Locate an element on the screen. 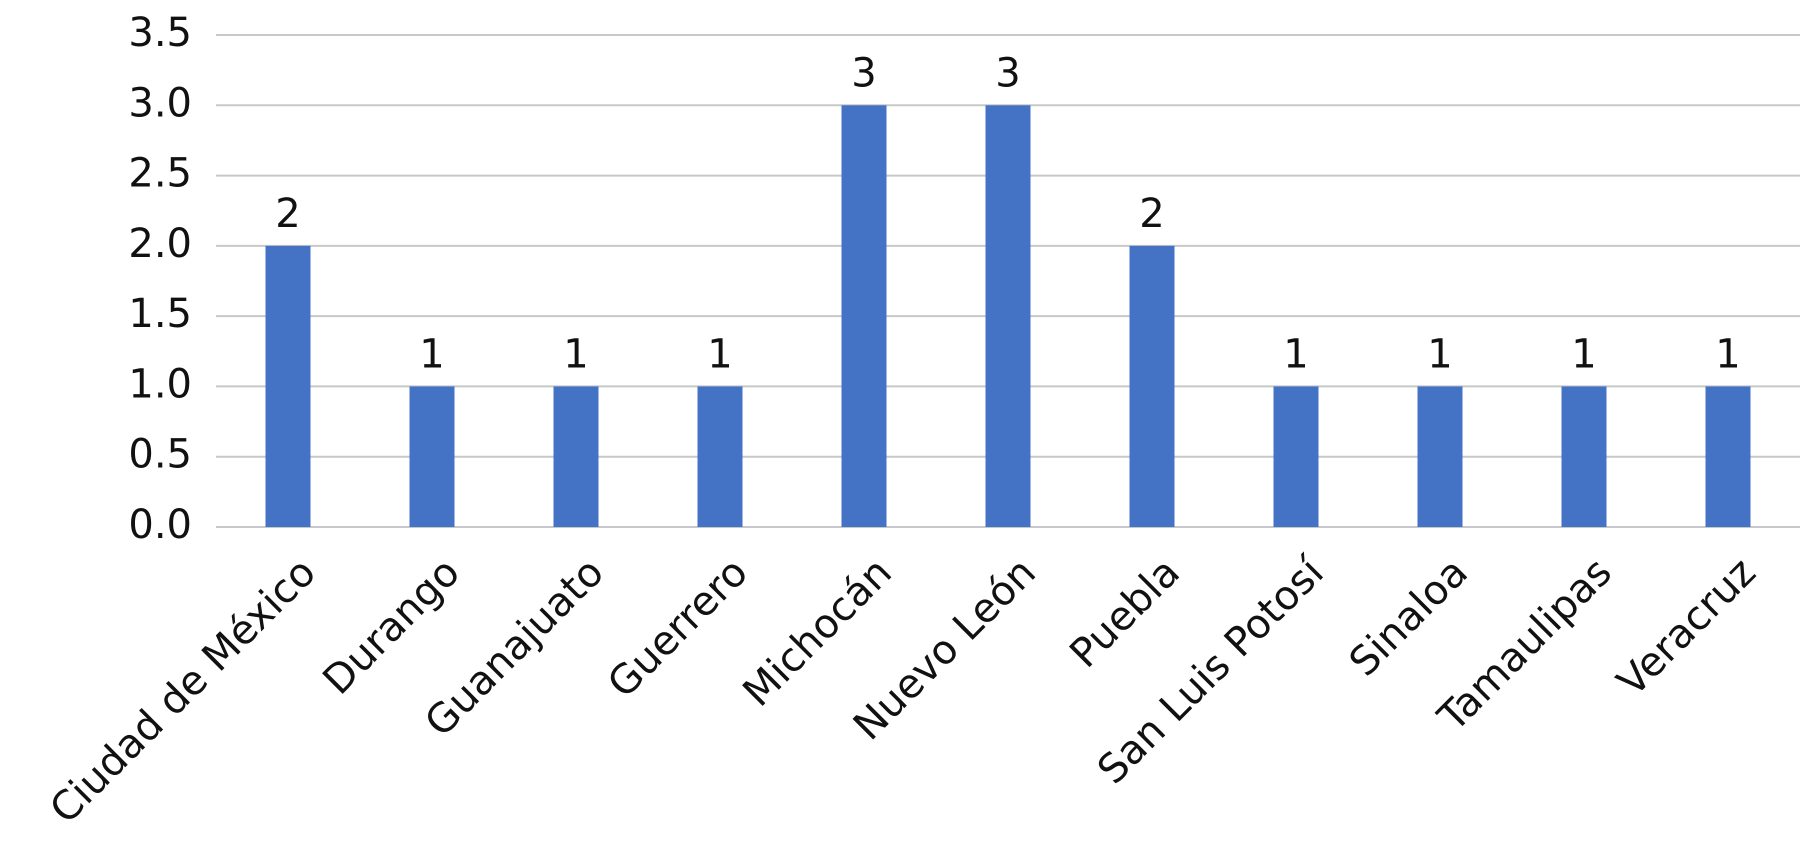  y-tick-label: 0.0 is located at coordinates (160, 525).